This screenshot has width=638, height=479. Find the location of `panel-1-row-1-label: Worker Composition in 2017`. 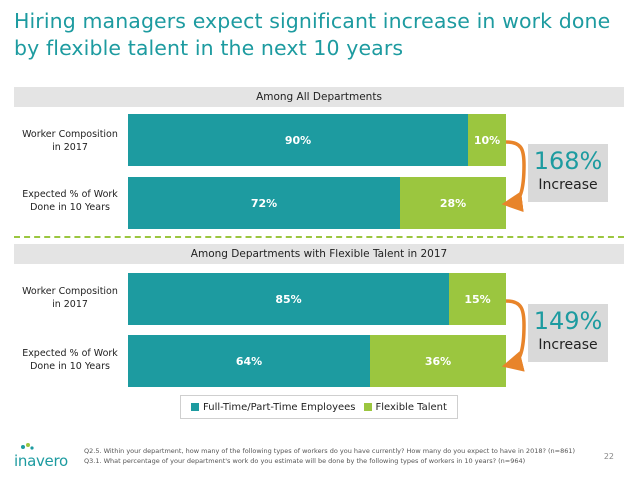

panel-1-row-1-label: Worker Composition in 2017 is located at coordinates (70, 141).